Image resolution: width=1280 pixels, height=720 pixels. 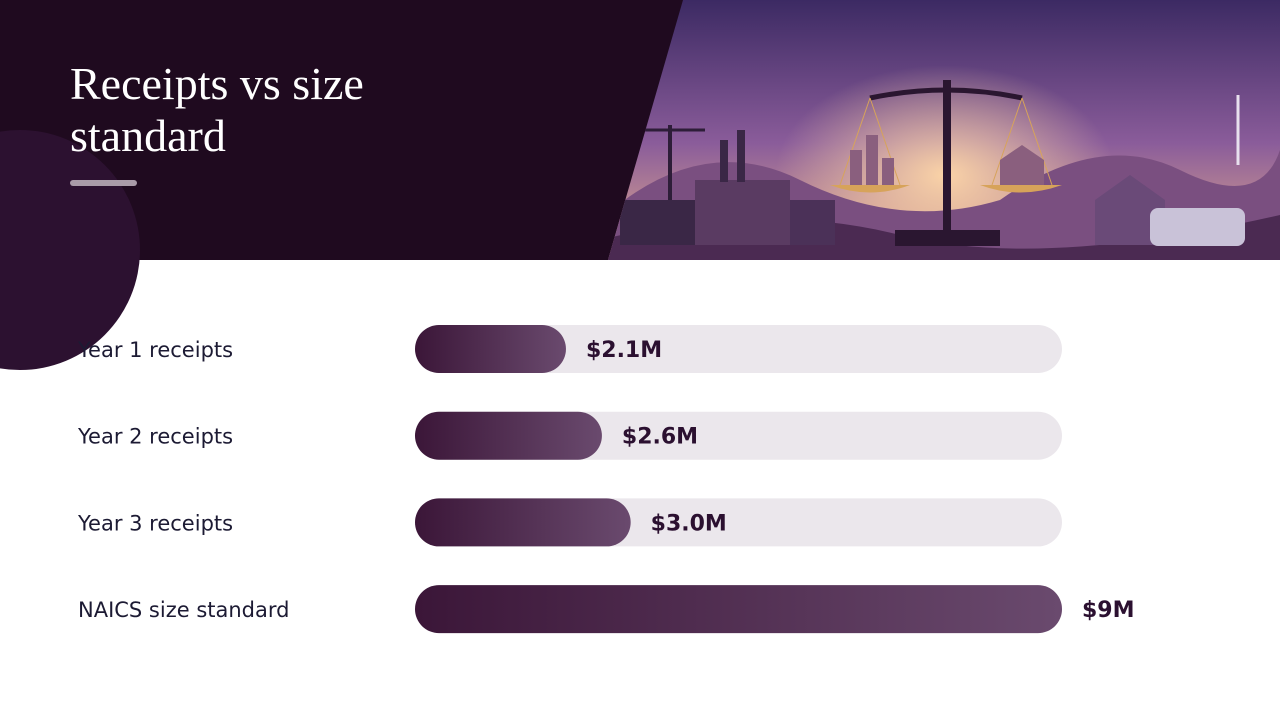 What do you see at coordinates (155, 350) in the screenshot?
I see `category-label: Year 1 receipts` at bounding box center [155, 350].